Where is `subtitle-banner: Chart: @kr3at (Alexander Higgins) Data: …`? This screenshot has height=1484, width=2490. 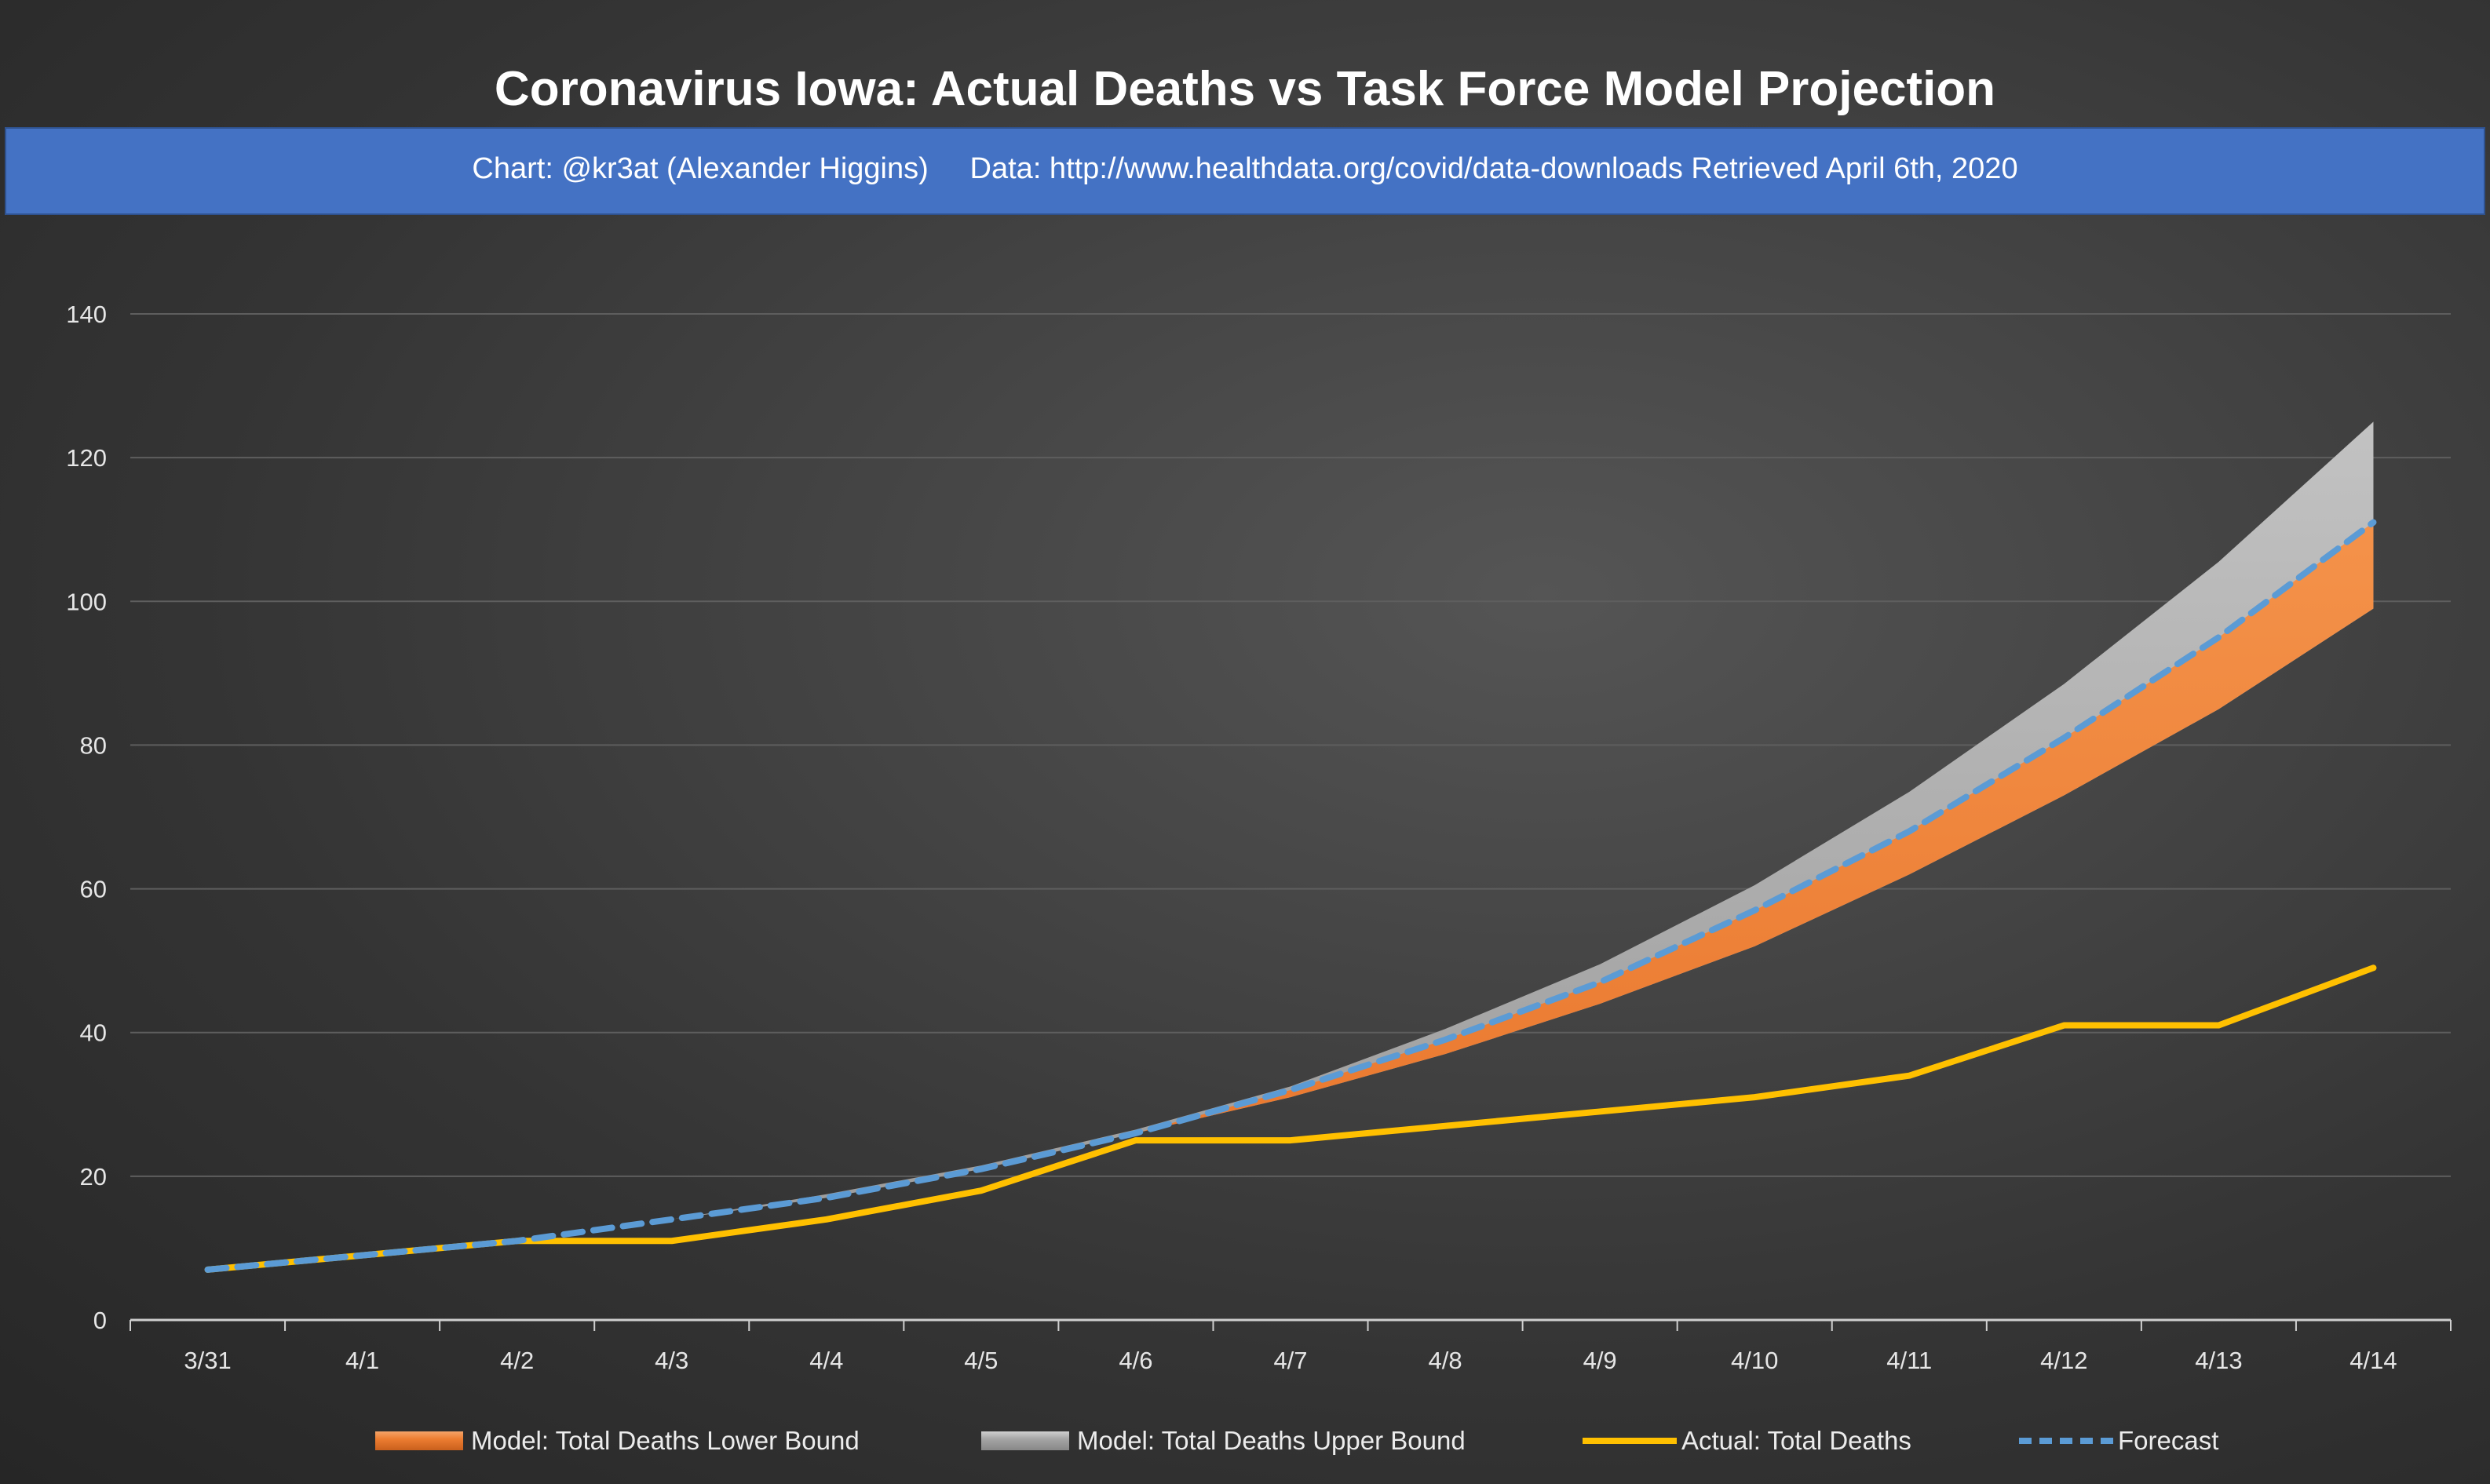
subtitle-banner: Chart: @kr3at (Alexander Higgins) Data: … is located at coordinates (1245, 171).